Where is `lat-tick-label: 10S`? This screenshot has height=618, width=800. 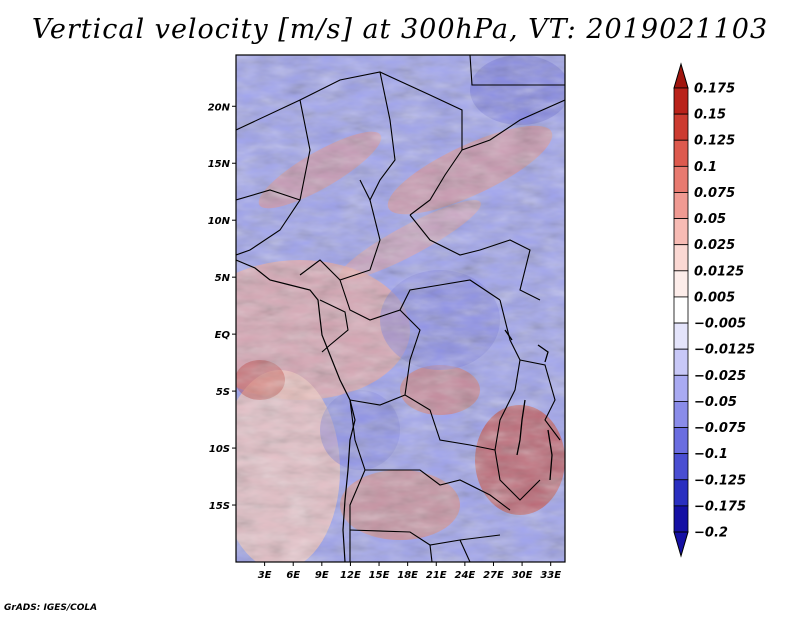
lat-tick-label: 10S is located at coordinates (219, 449).